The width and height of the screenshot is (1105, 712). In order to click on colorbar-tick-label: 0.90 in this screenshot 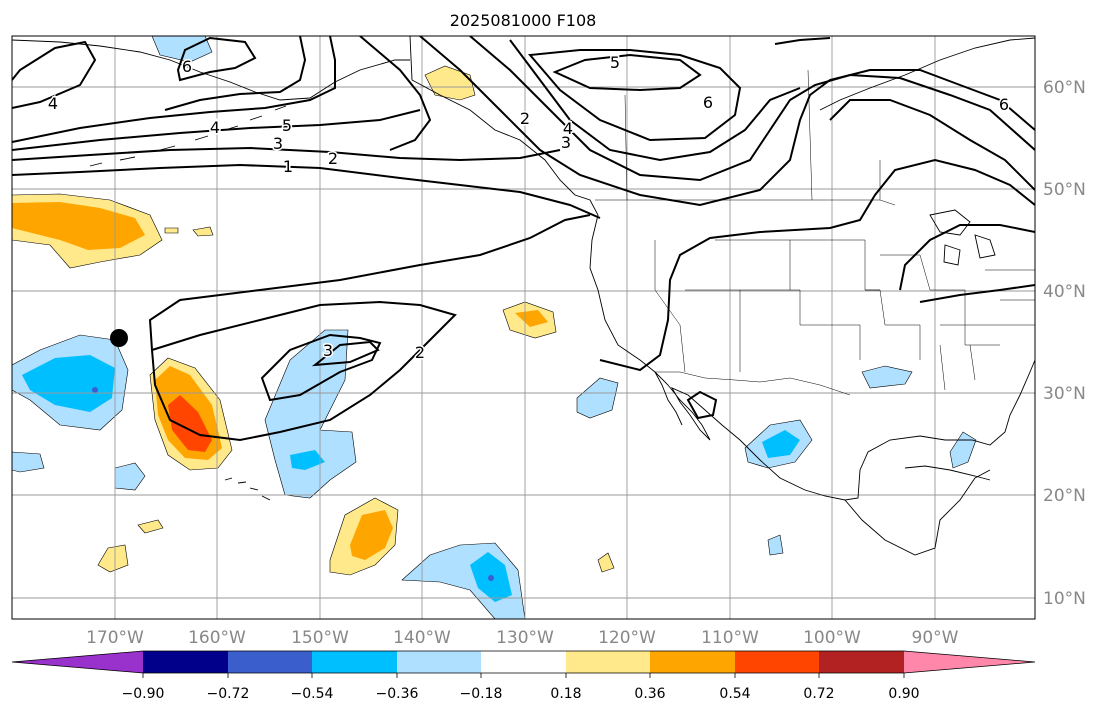, I will do `click(903, 694)`.